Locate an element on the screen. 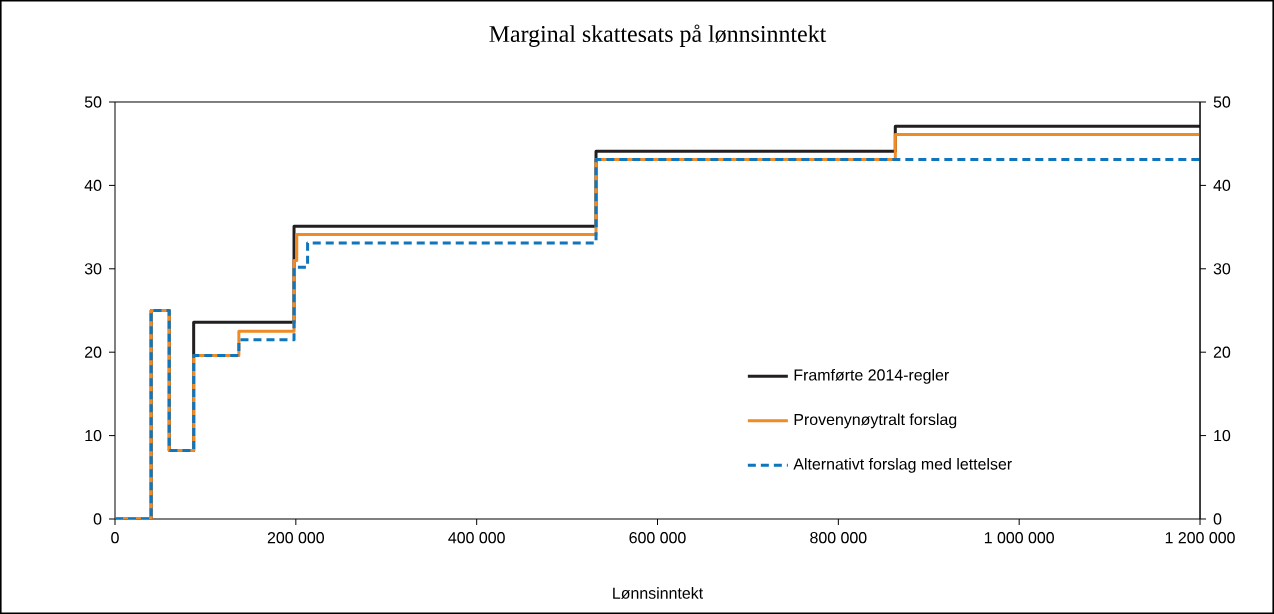 The image size is (1274, 614). y2-tick-label: 0 is located at coordinates (97, 519).